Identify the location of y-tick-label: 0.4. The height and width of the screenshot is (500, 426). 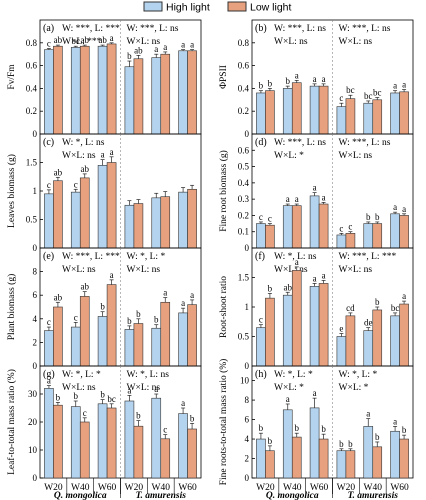
(32, 88).